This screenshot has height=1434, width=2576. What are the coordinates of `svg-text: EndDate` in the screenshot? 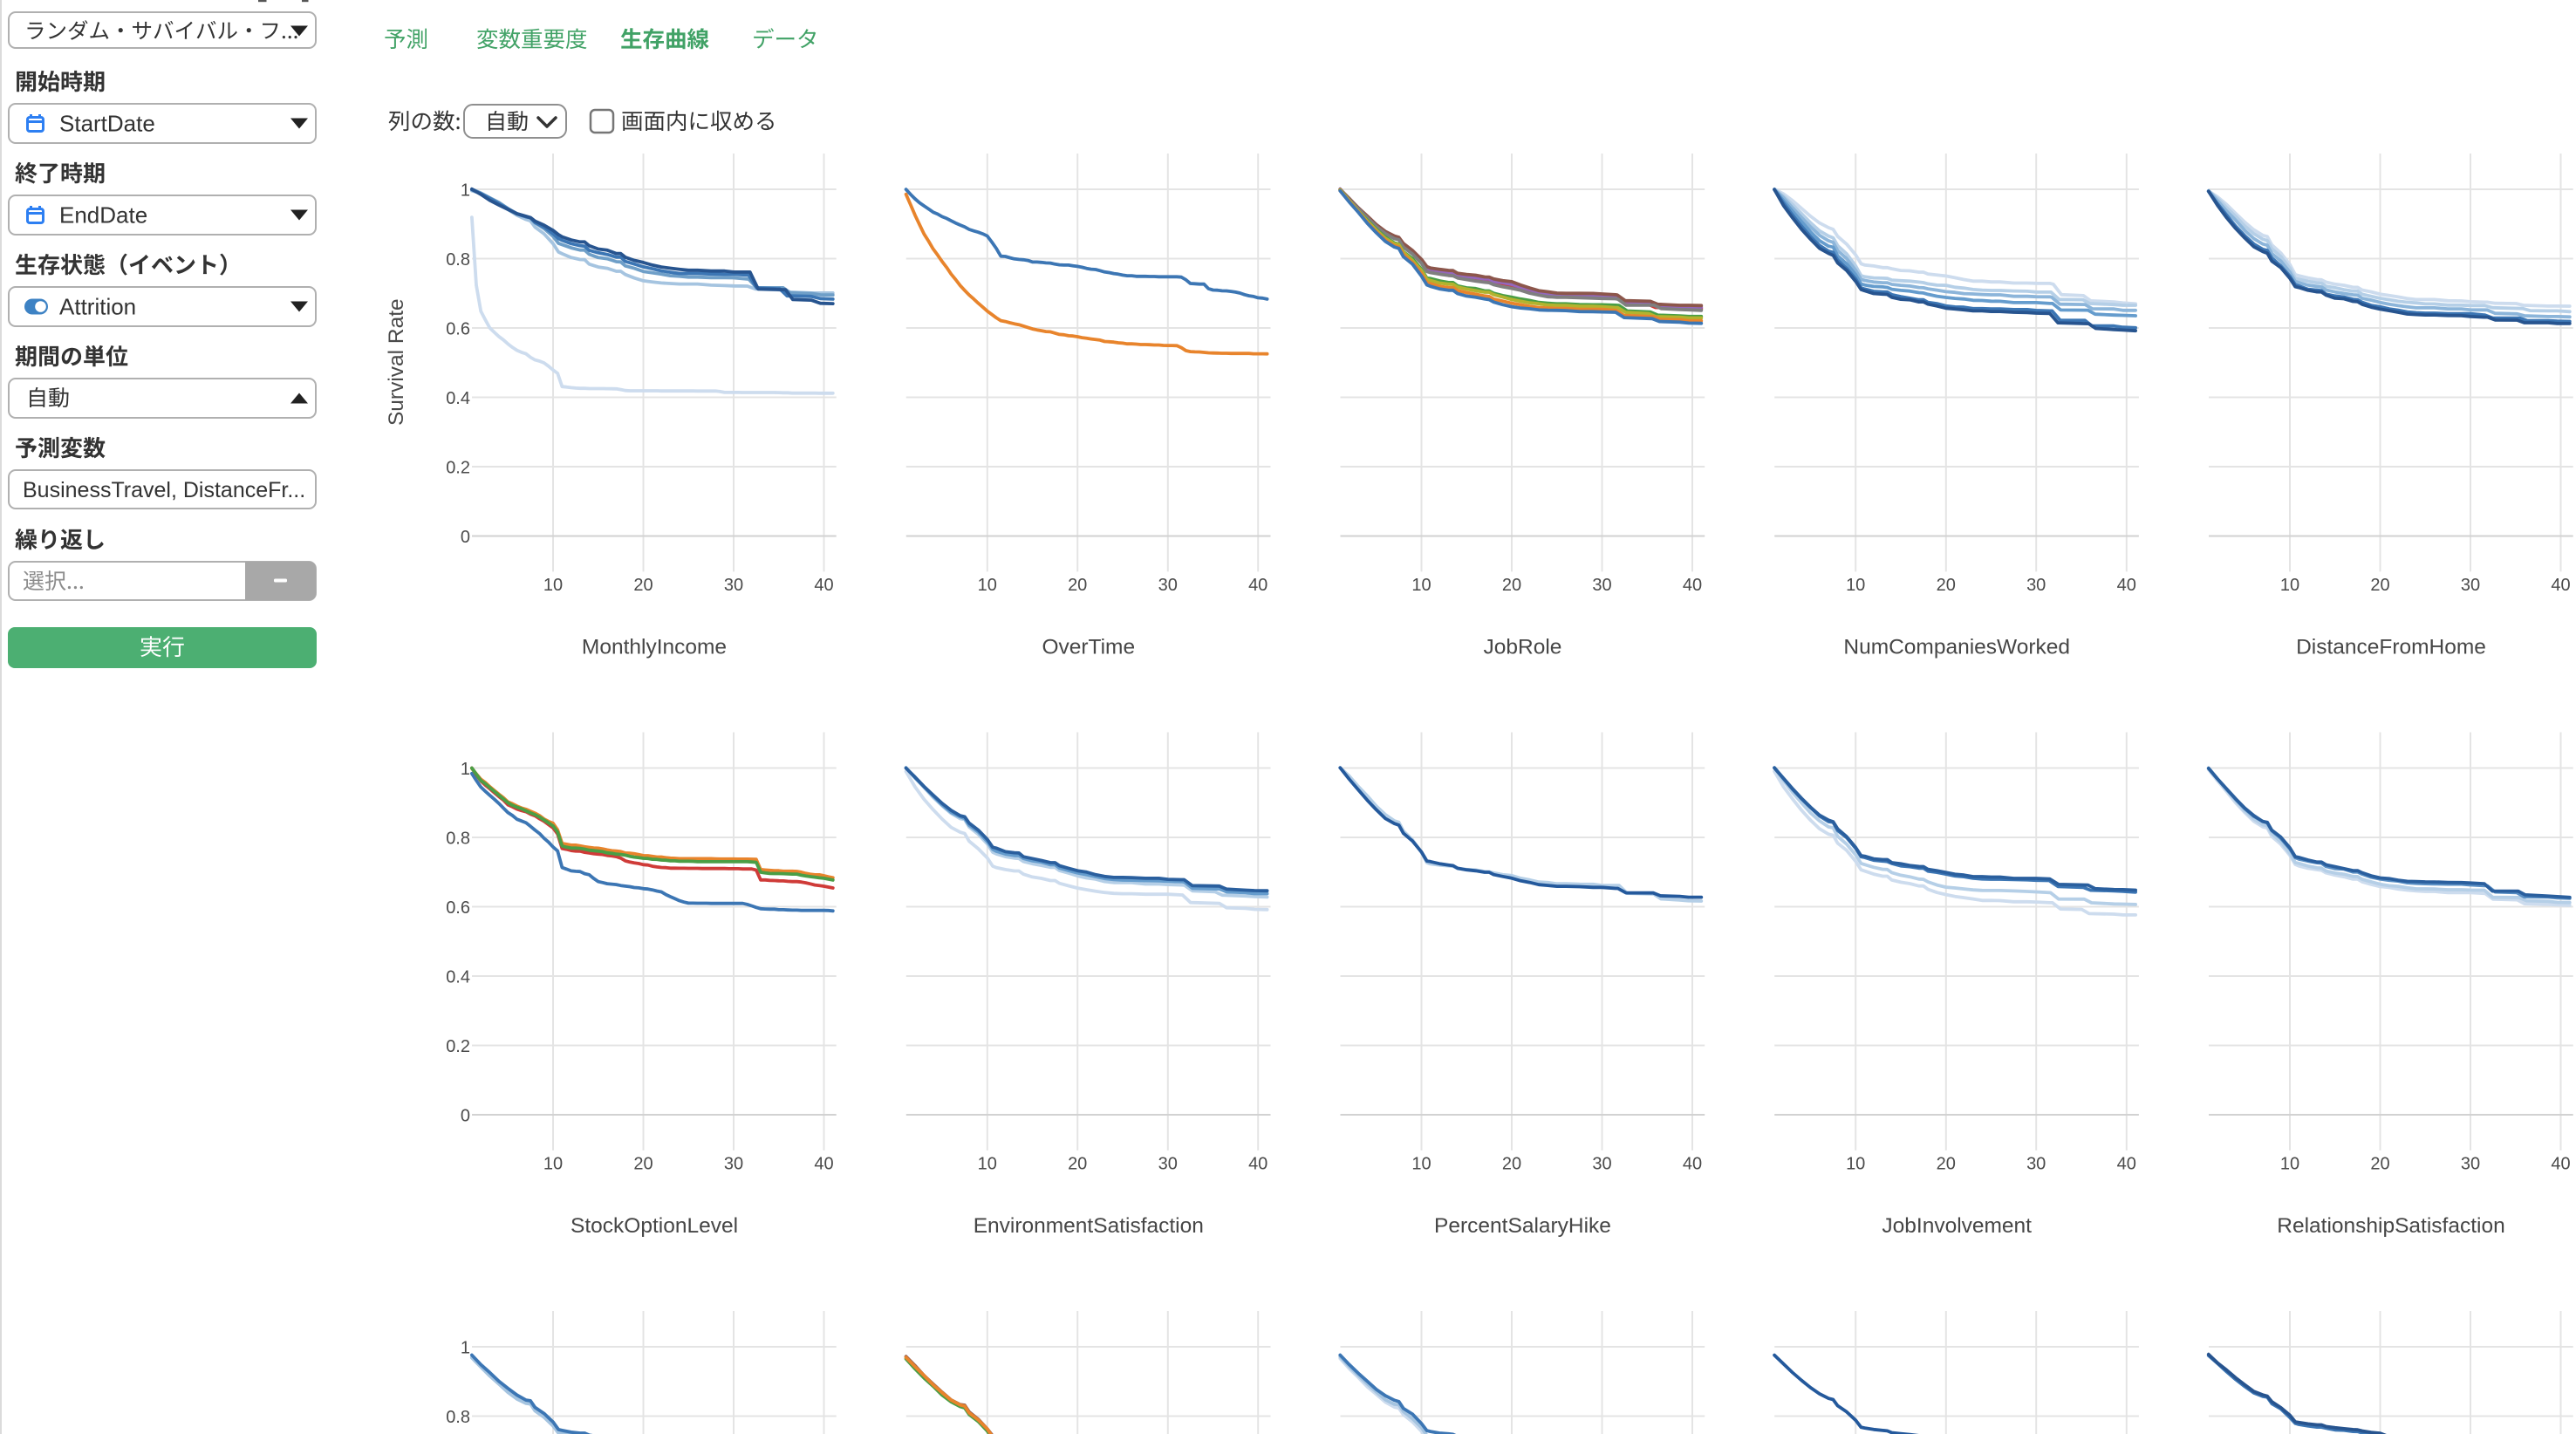 It's located at (103, 215).